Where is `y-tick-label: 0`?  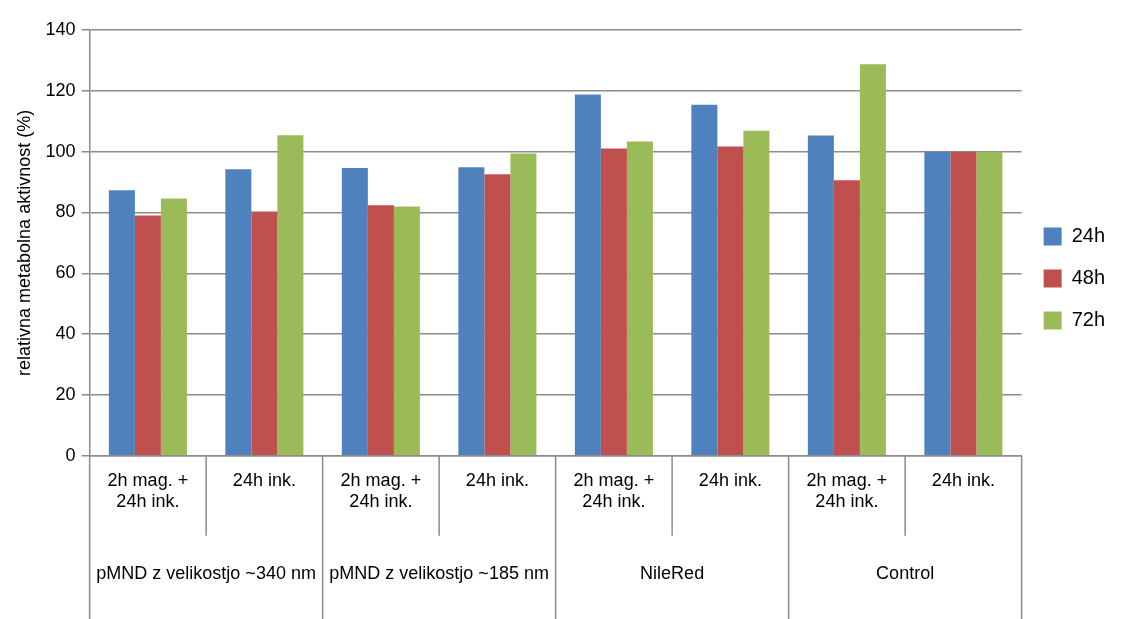
y-tick-label: 0 is located at coordinates (70, 454).